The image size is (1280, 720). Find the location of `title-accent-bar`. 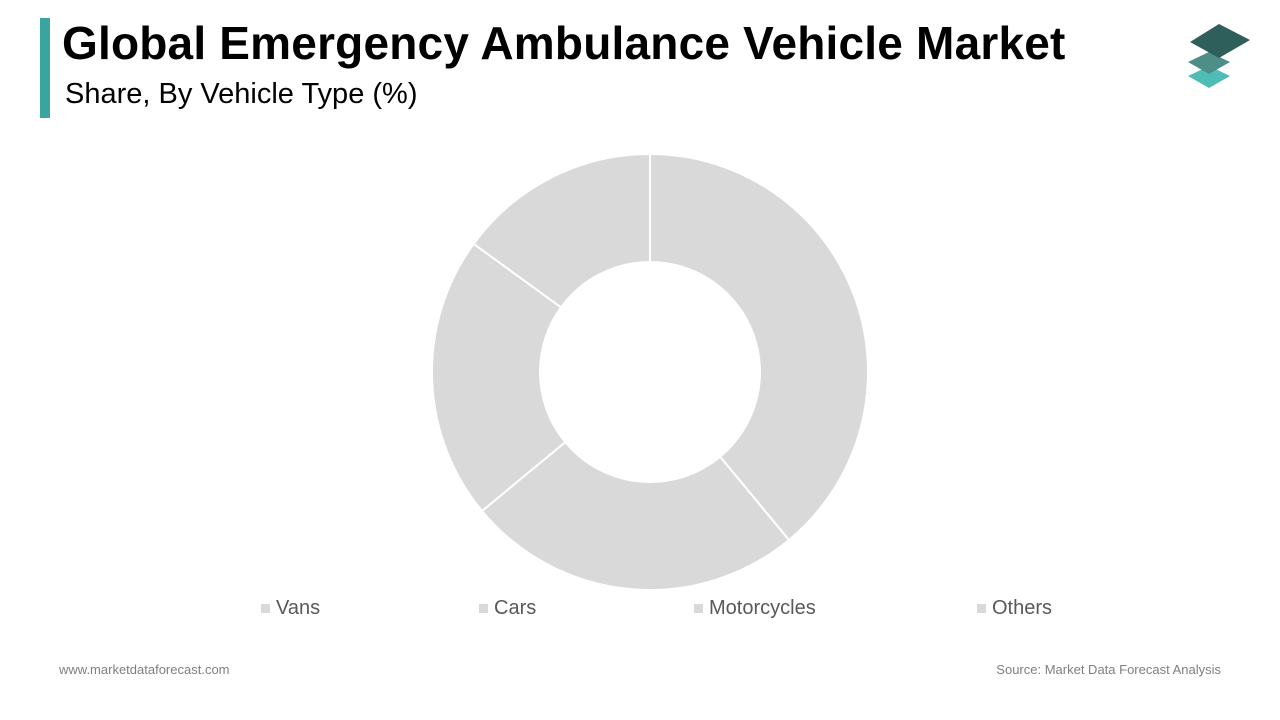

title-accent-bar is located at coordinates (45, 68).